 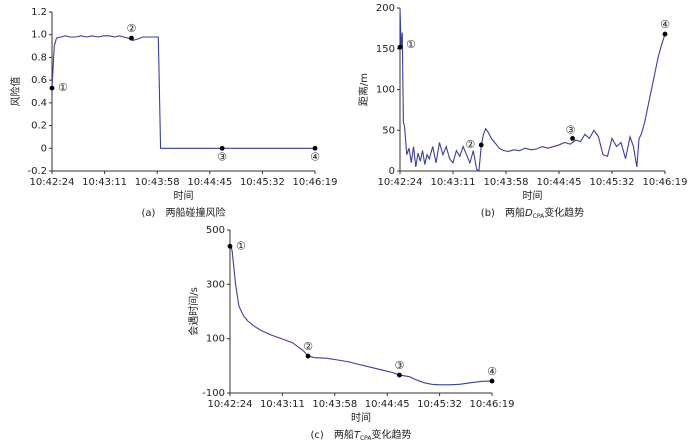 I want to click on y-tick-label: 1.0, so click(x=39, y=35).